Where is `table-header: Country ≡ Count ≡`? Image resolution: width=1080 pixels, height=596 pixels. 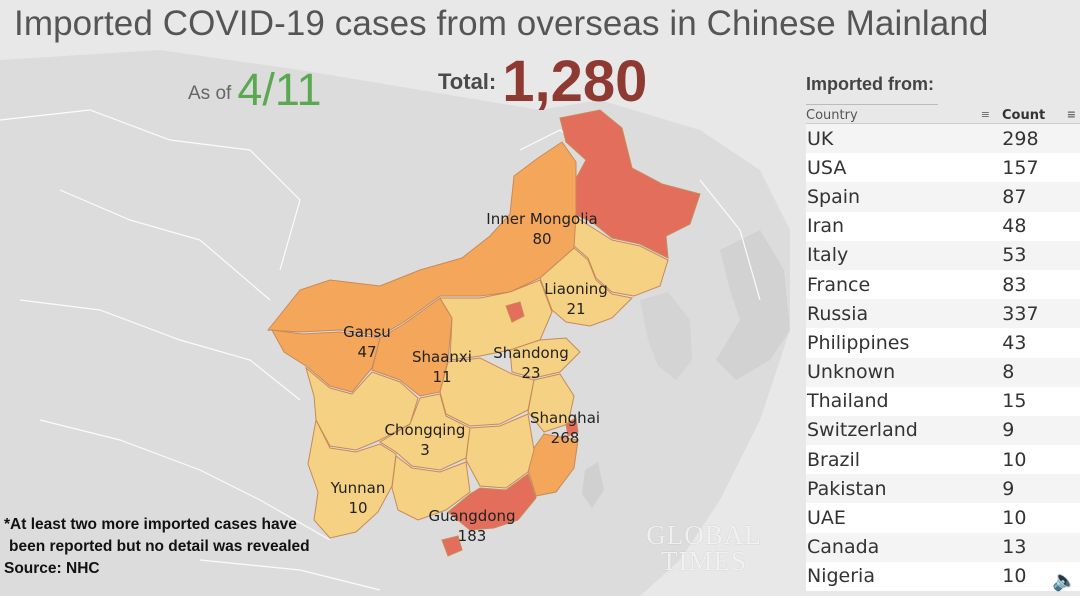
table-header: Country ≡ Count ≡ is located at coordinates (943, 113).